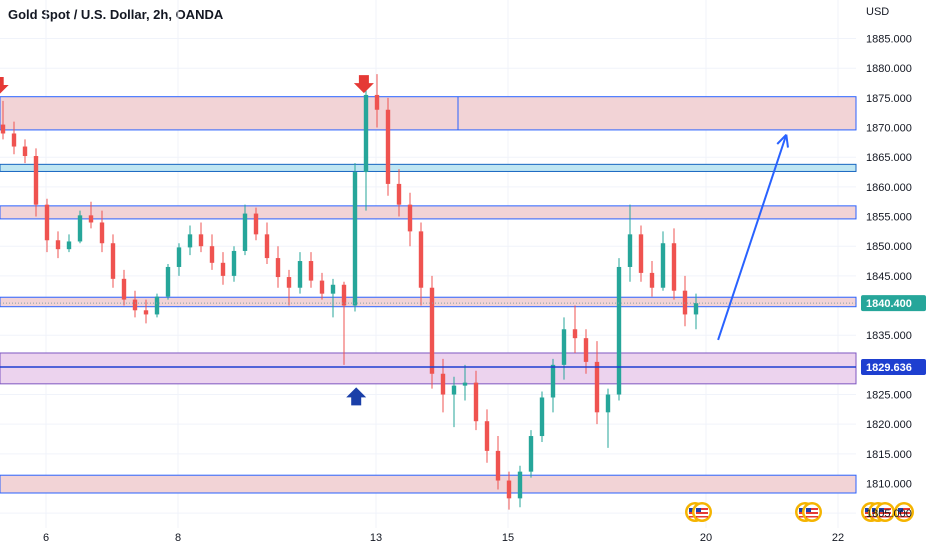 The image size is (932, 550). What do you see at coordinates (889, 455) in the screenshot?
I see `y-tick-label: 1815.000` at bounding box center [889, 455].